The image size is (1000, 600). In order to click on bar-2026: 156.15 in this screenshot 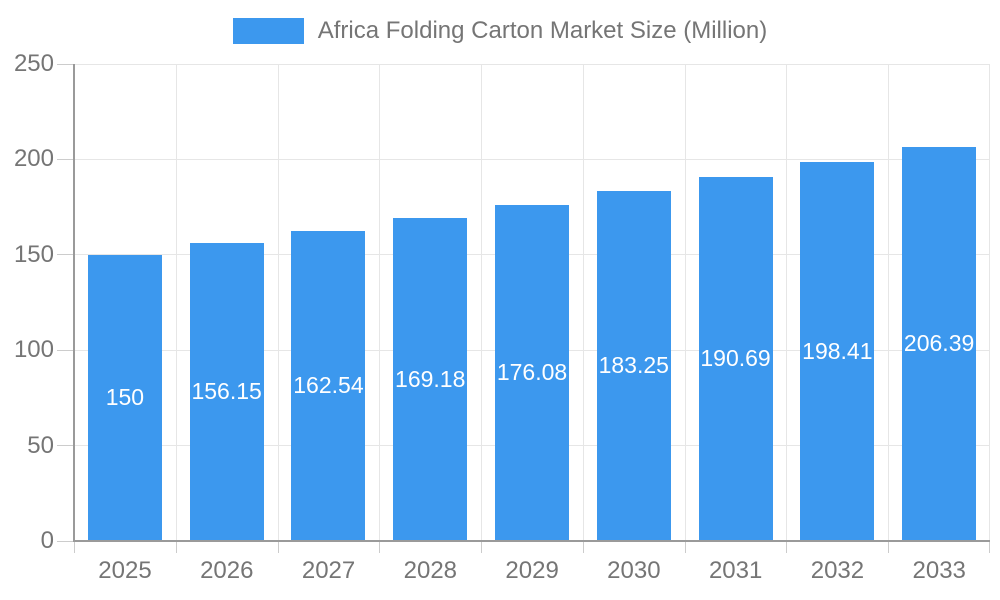, I will do `click(226, 392)`.